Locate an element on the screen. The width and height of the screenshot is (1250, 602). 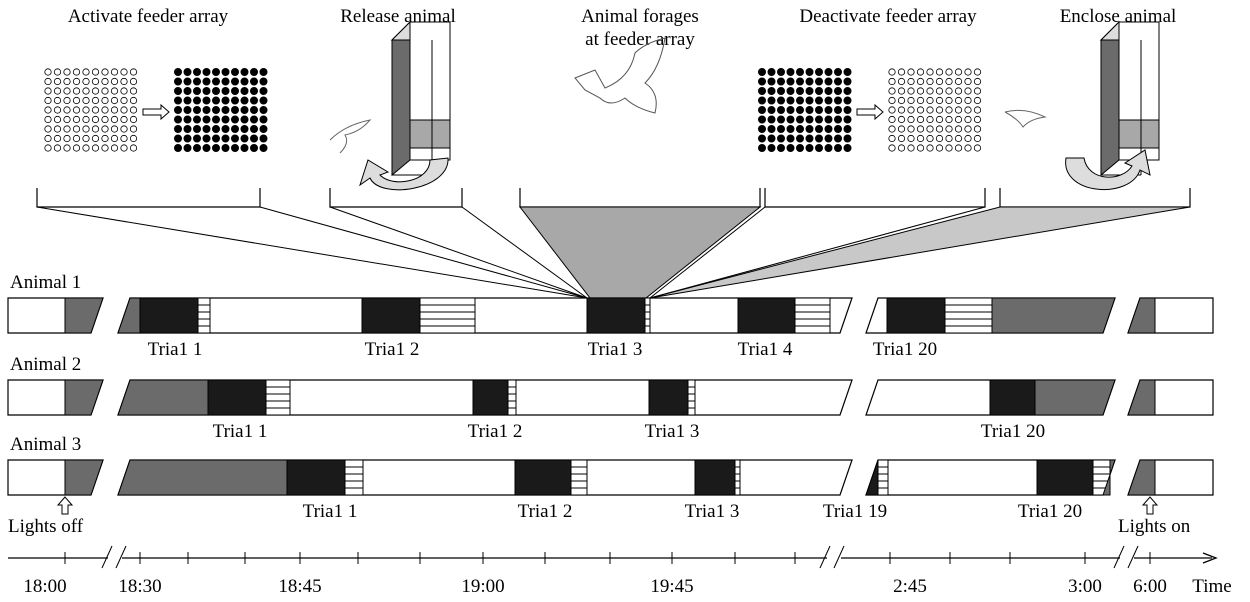
fan-line is located at coordinates (423, 252).